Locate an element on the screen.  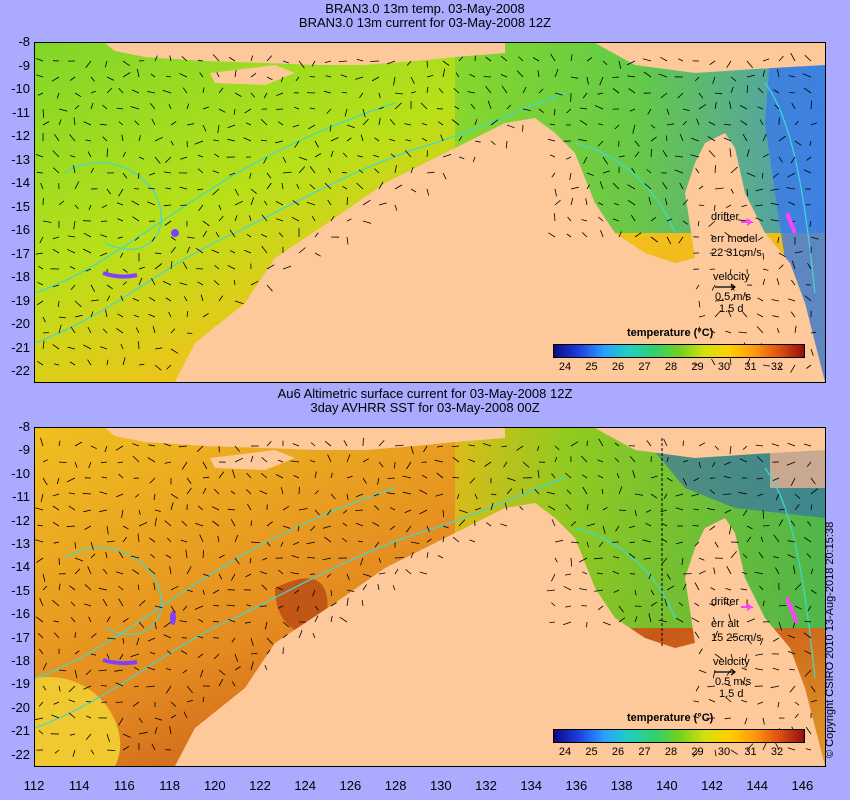
timor-island is located at coordinates (252, 460).